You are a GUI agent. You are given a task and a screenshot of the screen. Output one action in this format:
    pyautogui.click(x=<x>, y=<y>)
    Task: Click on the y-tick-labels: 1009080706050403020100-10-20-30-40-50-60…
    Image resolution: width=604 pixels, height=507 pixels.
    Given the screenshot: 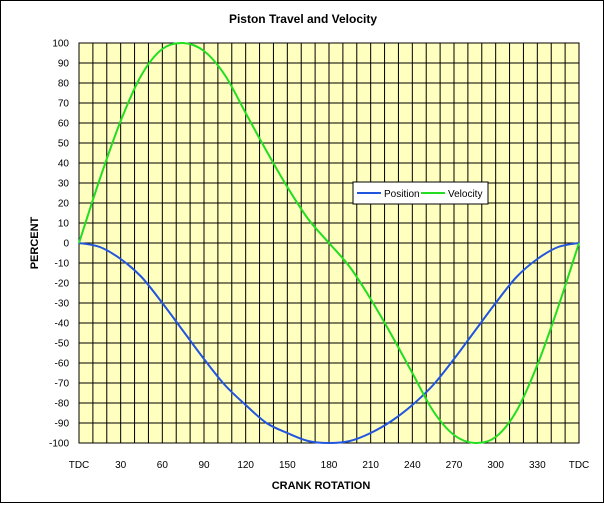 What is the action you would take?
    pyautogui.click(x=59, y=244)
    